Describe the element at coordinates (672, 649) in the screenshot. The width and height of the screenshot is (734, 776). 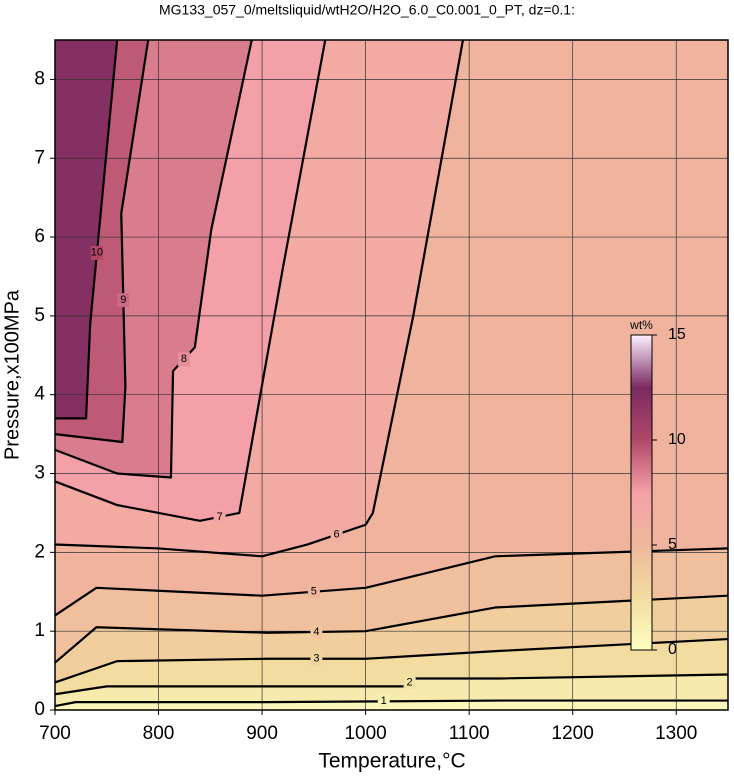
I see `colorbar-tick-label: 0` at that location.